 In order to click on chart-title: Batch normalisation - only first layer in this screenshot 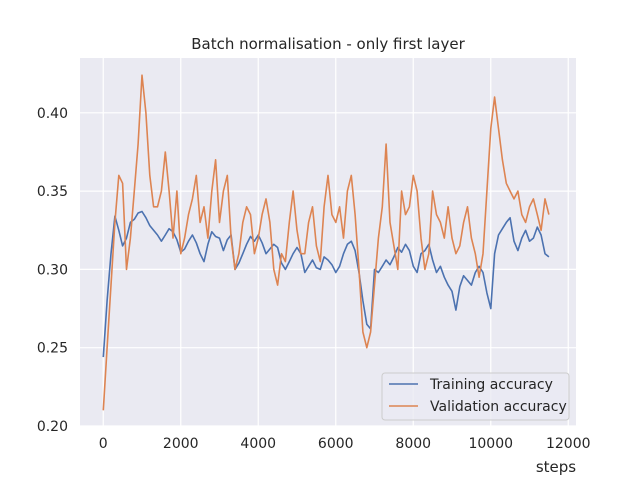, I will do `click(328, 44)`.